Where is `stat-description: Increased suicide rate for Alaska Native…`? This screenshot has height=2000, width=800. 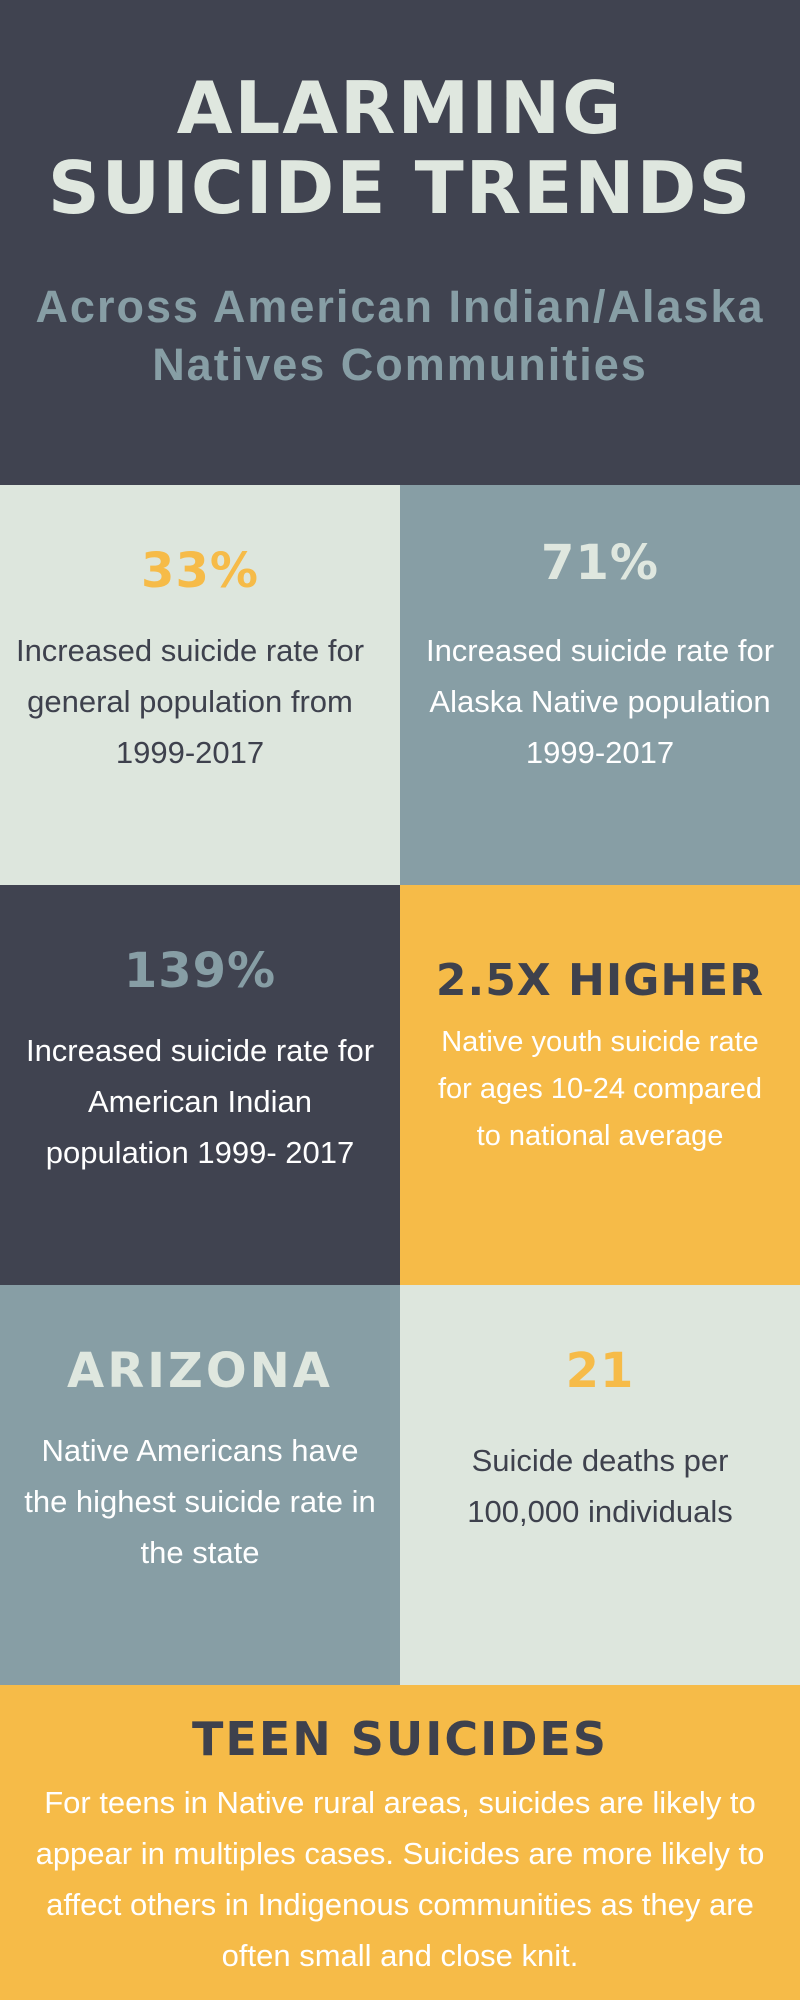
stat-description: Increased suicide rate for Alaska Native… is located at coordinates (600, 701).